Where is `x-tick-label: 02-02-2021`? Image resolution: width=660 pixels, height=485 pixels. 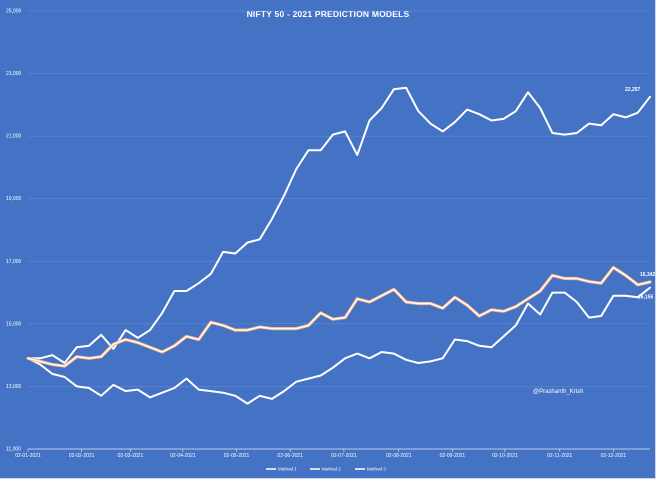 x-tick-label: 02-02-2021 is located at coordinates (82, 456).